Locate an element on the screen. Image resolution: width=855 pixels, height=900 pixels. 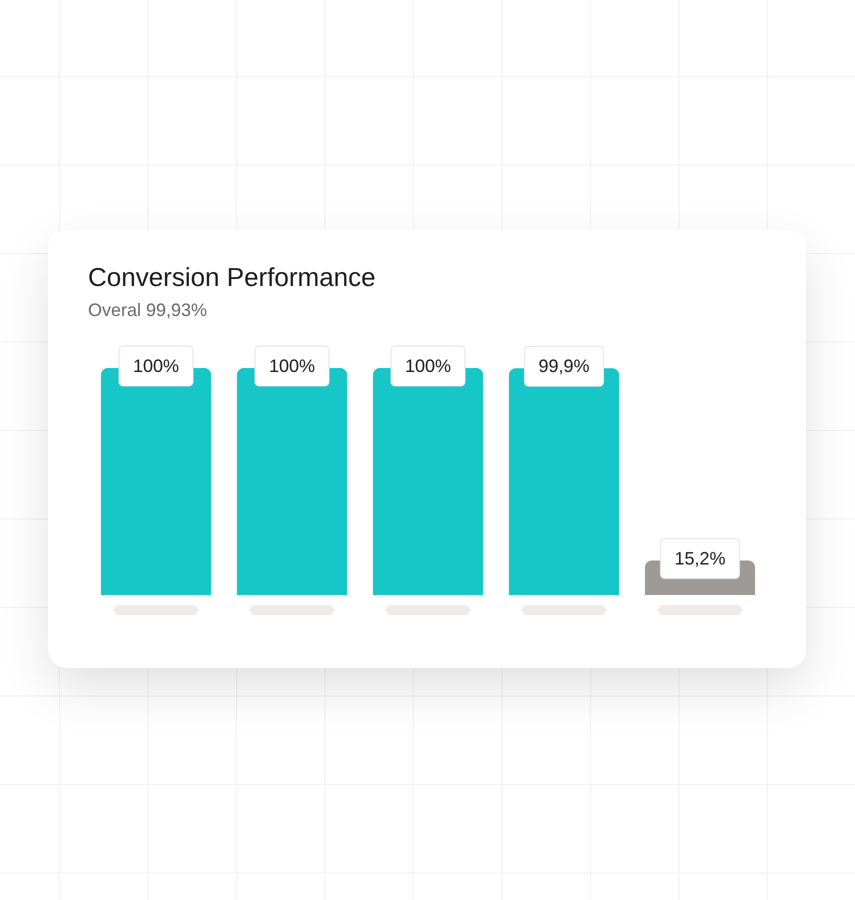
data-label: 15,2% is located at coordinates (700, 558).